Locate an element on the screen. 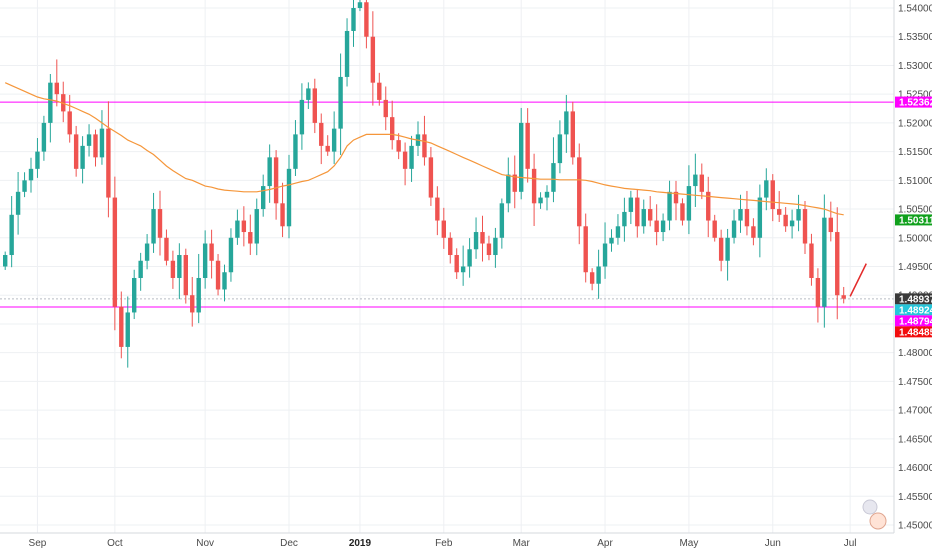 The height and width of the screenshot is (555, 932). price-badge-label: 1.48794 is located at coordinates (915, 321).